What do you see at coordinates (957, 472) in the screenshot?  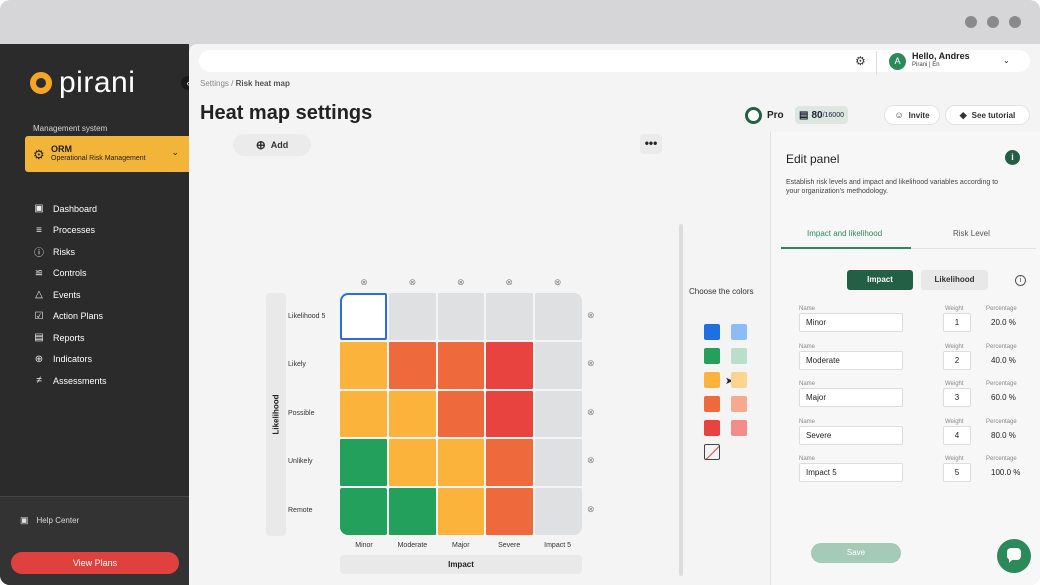 I see `impact-weight-field: 5` at bounding box center [957, 472].